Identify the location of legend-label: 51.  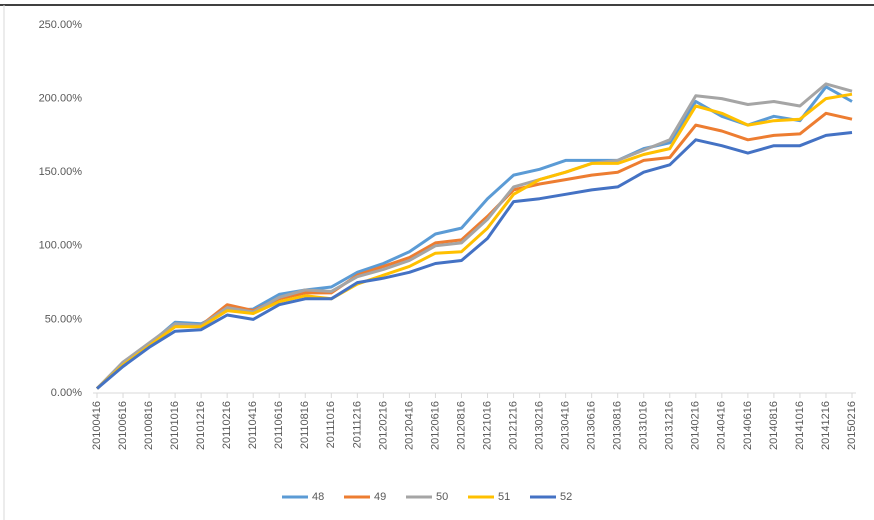
(504, 497).